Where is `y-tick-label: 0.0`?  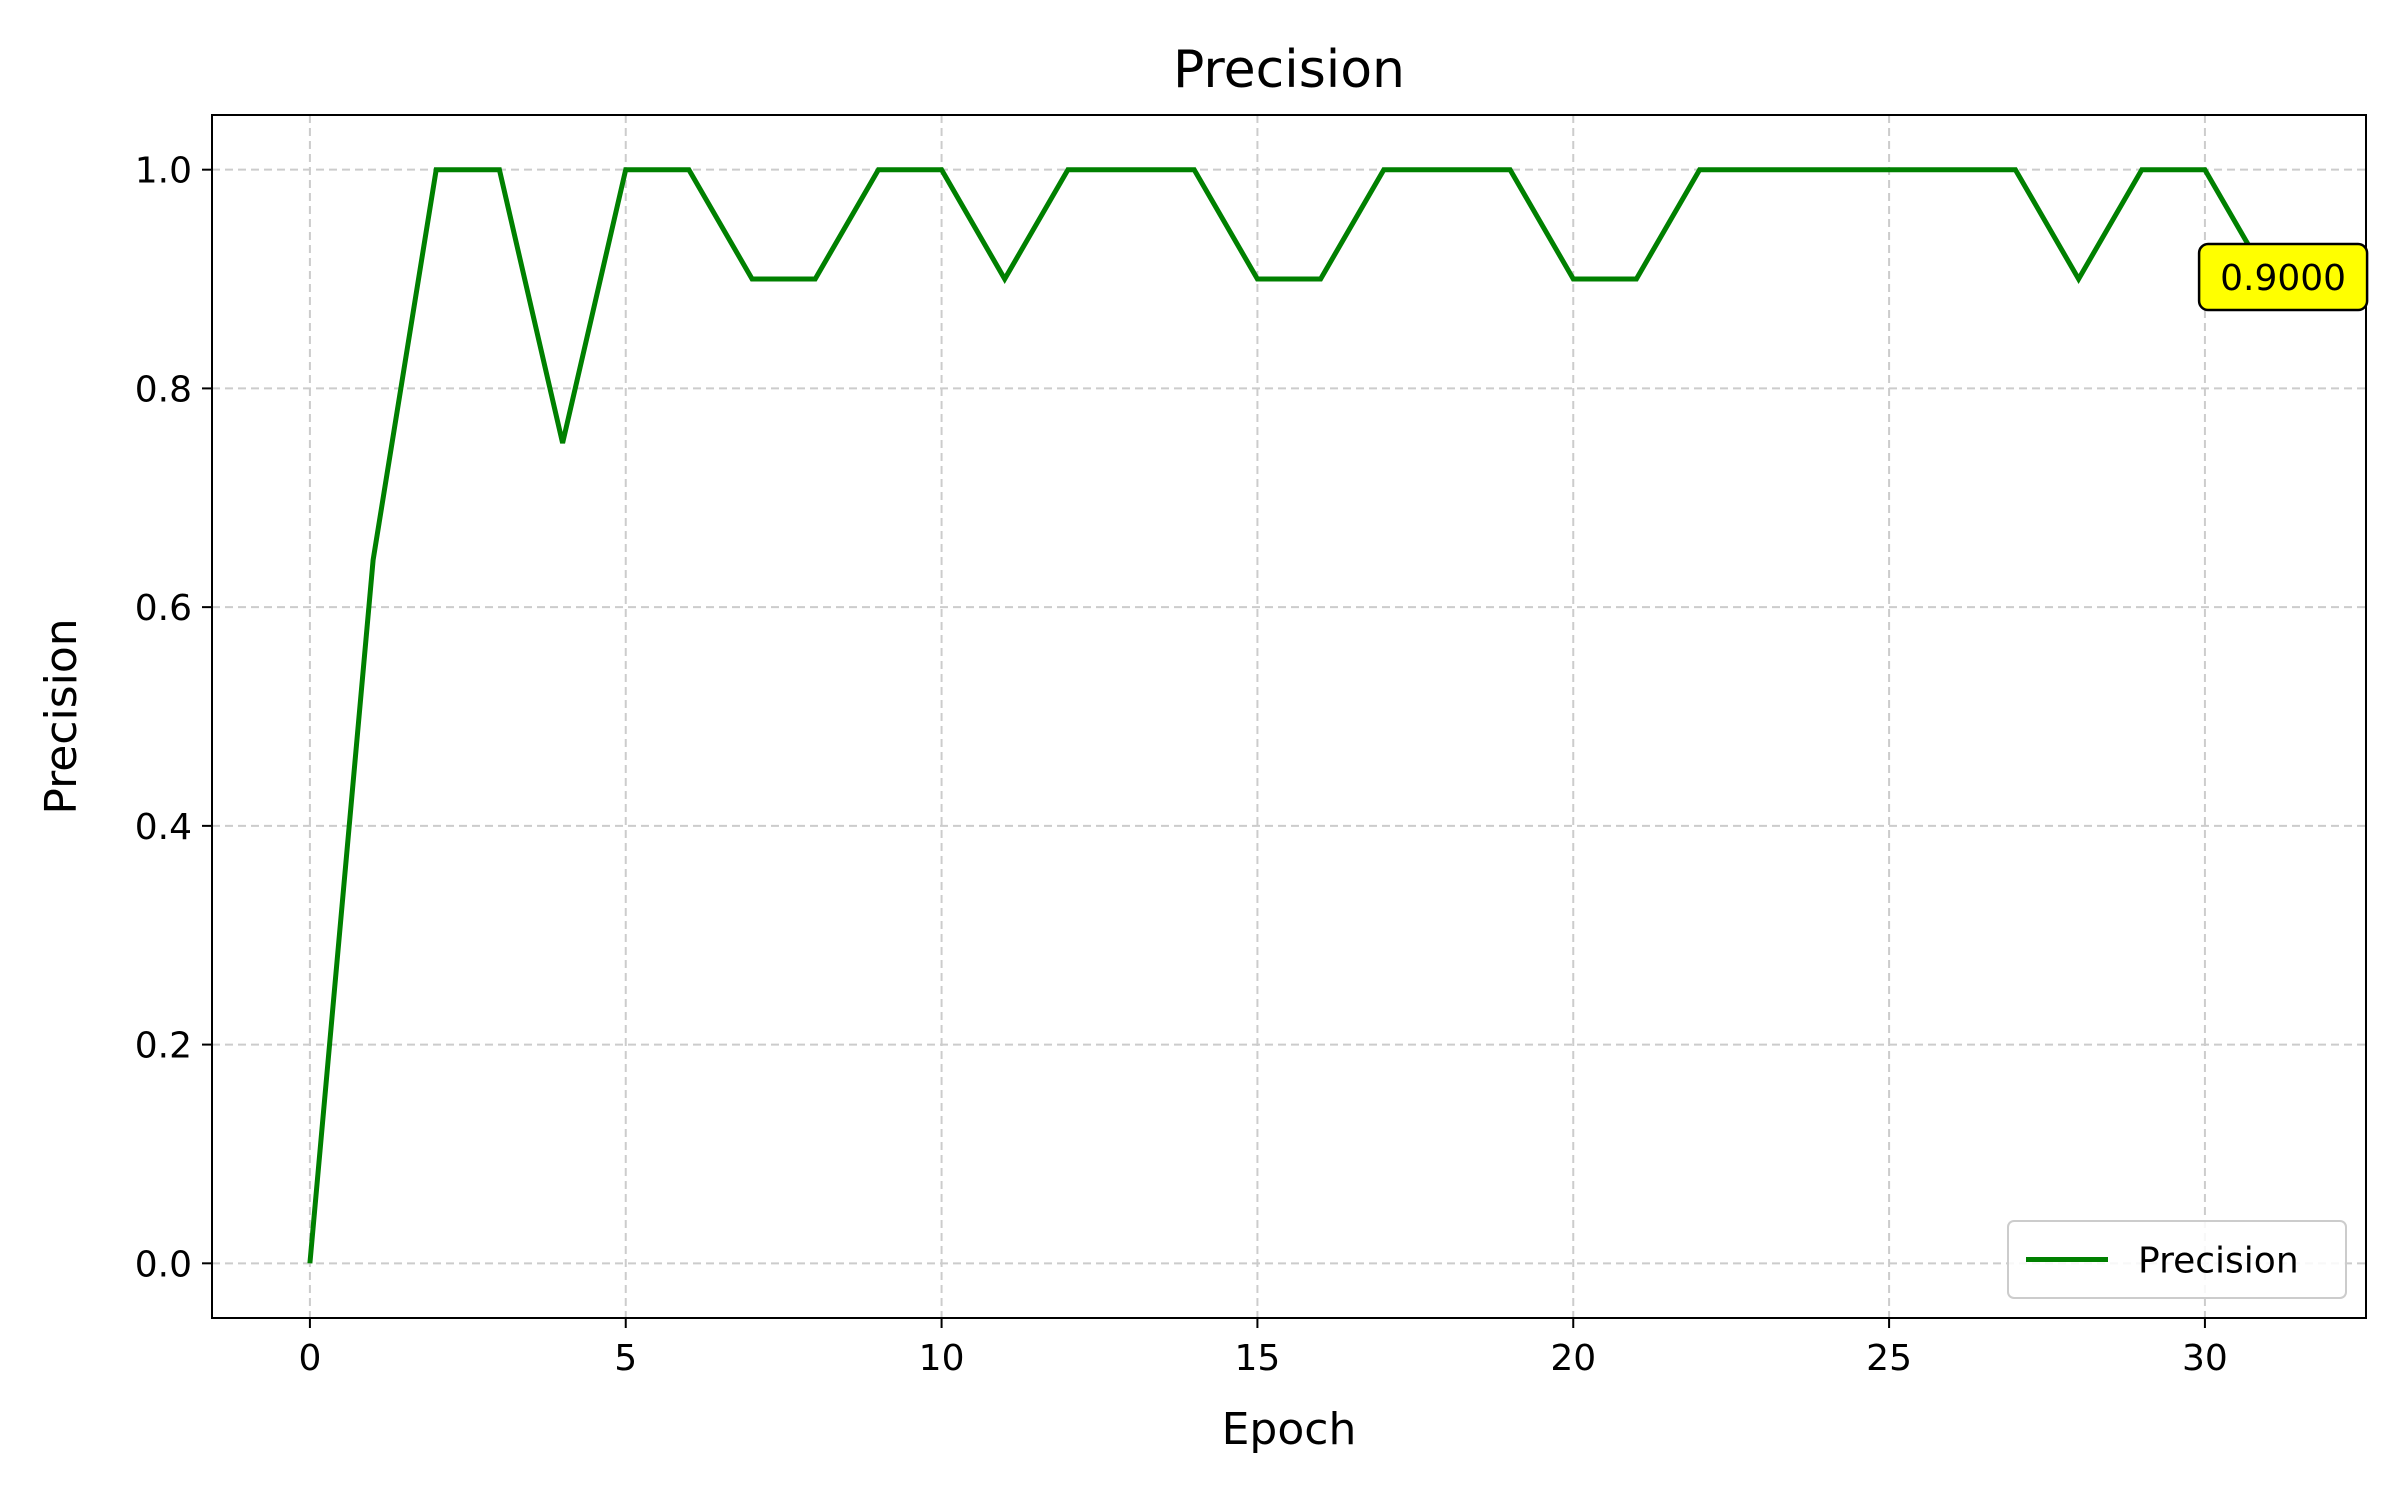 y-tick-label: 0.0 is located at coordinates (163, 1264).